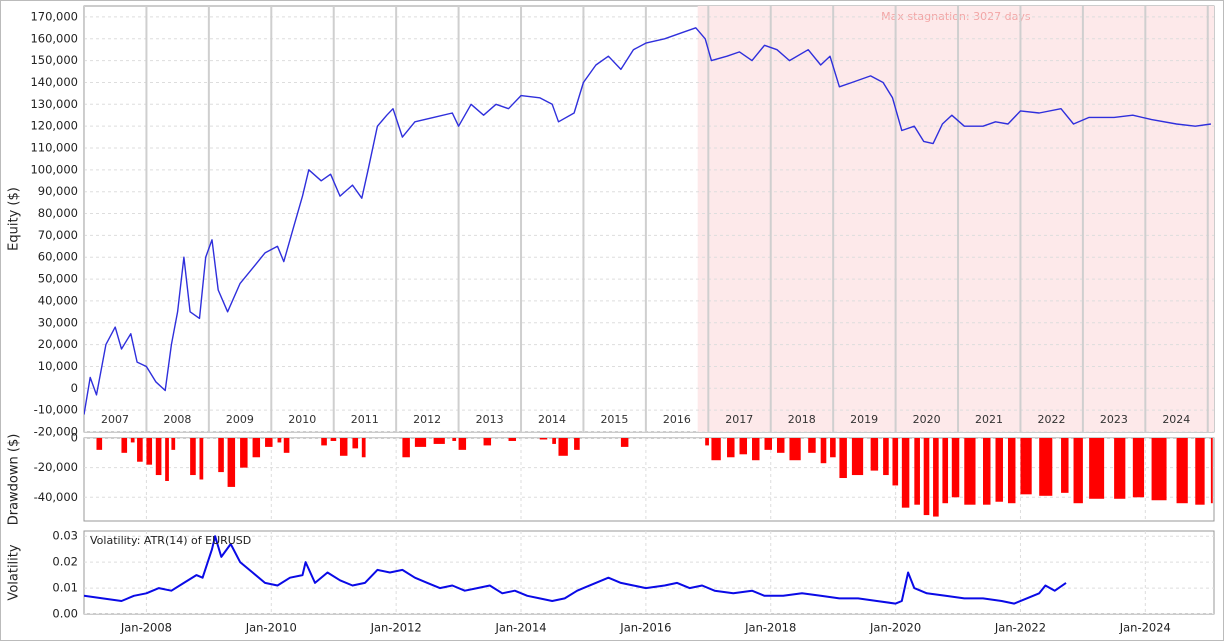 This screenshot has height=641, width=1224. What do you see at coordinates (58, 366) in the screenshot?
I see `y-tick-label: 10,000` at bounding box center [58, 366].